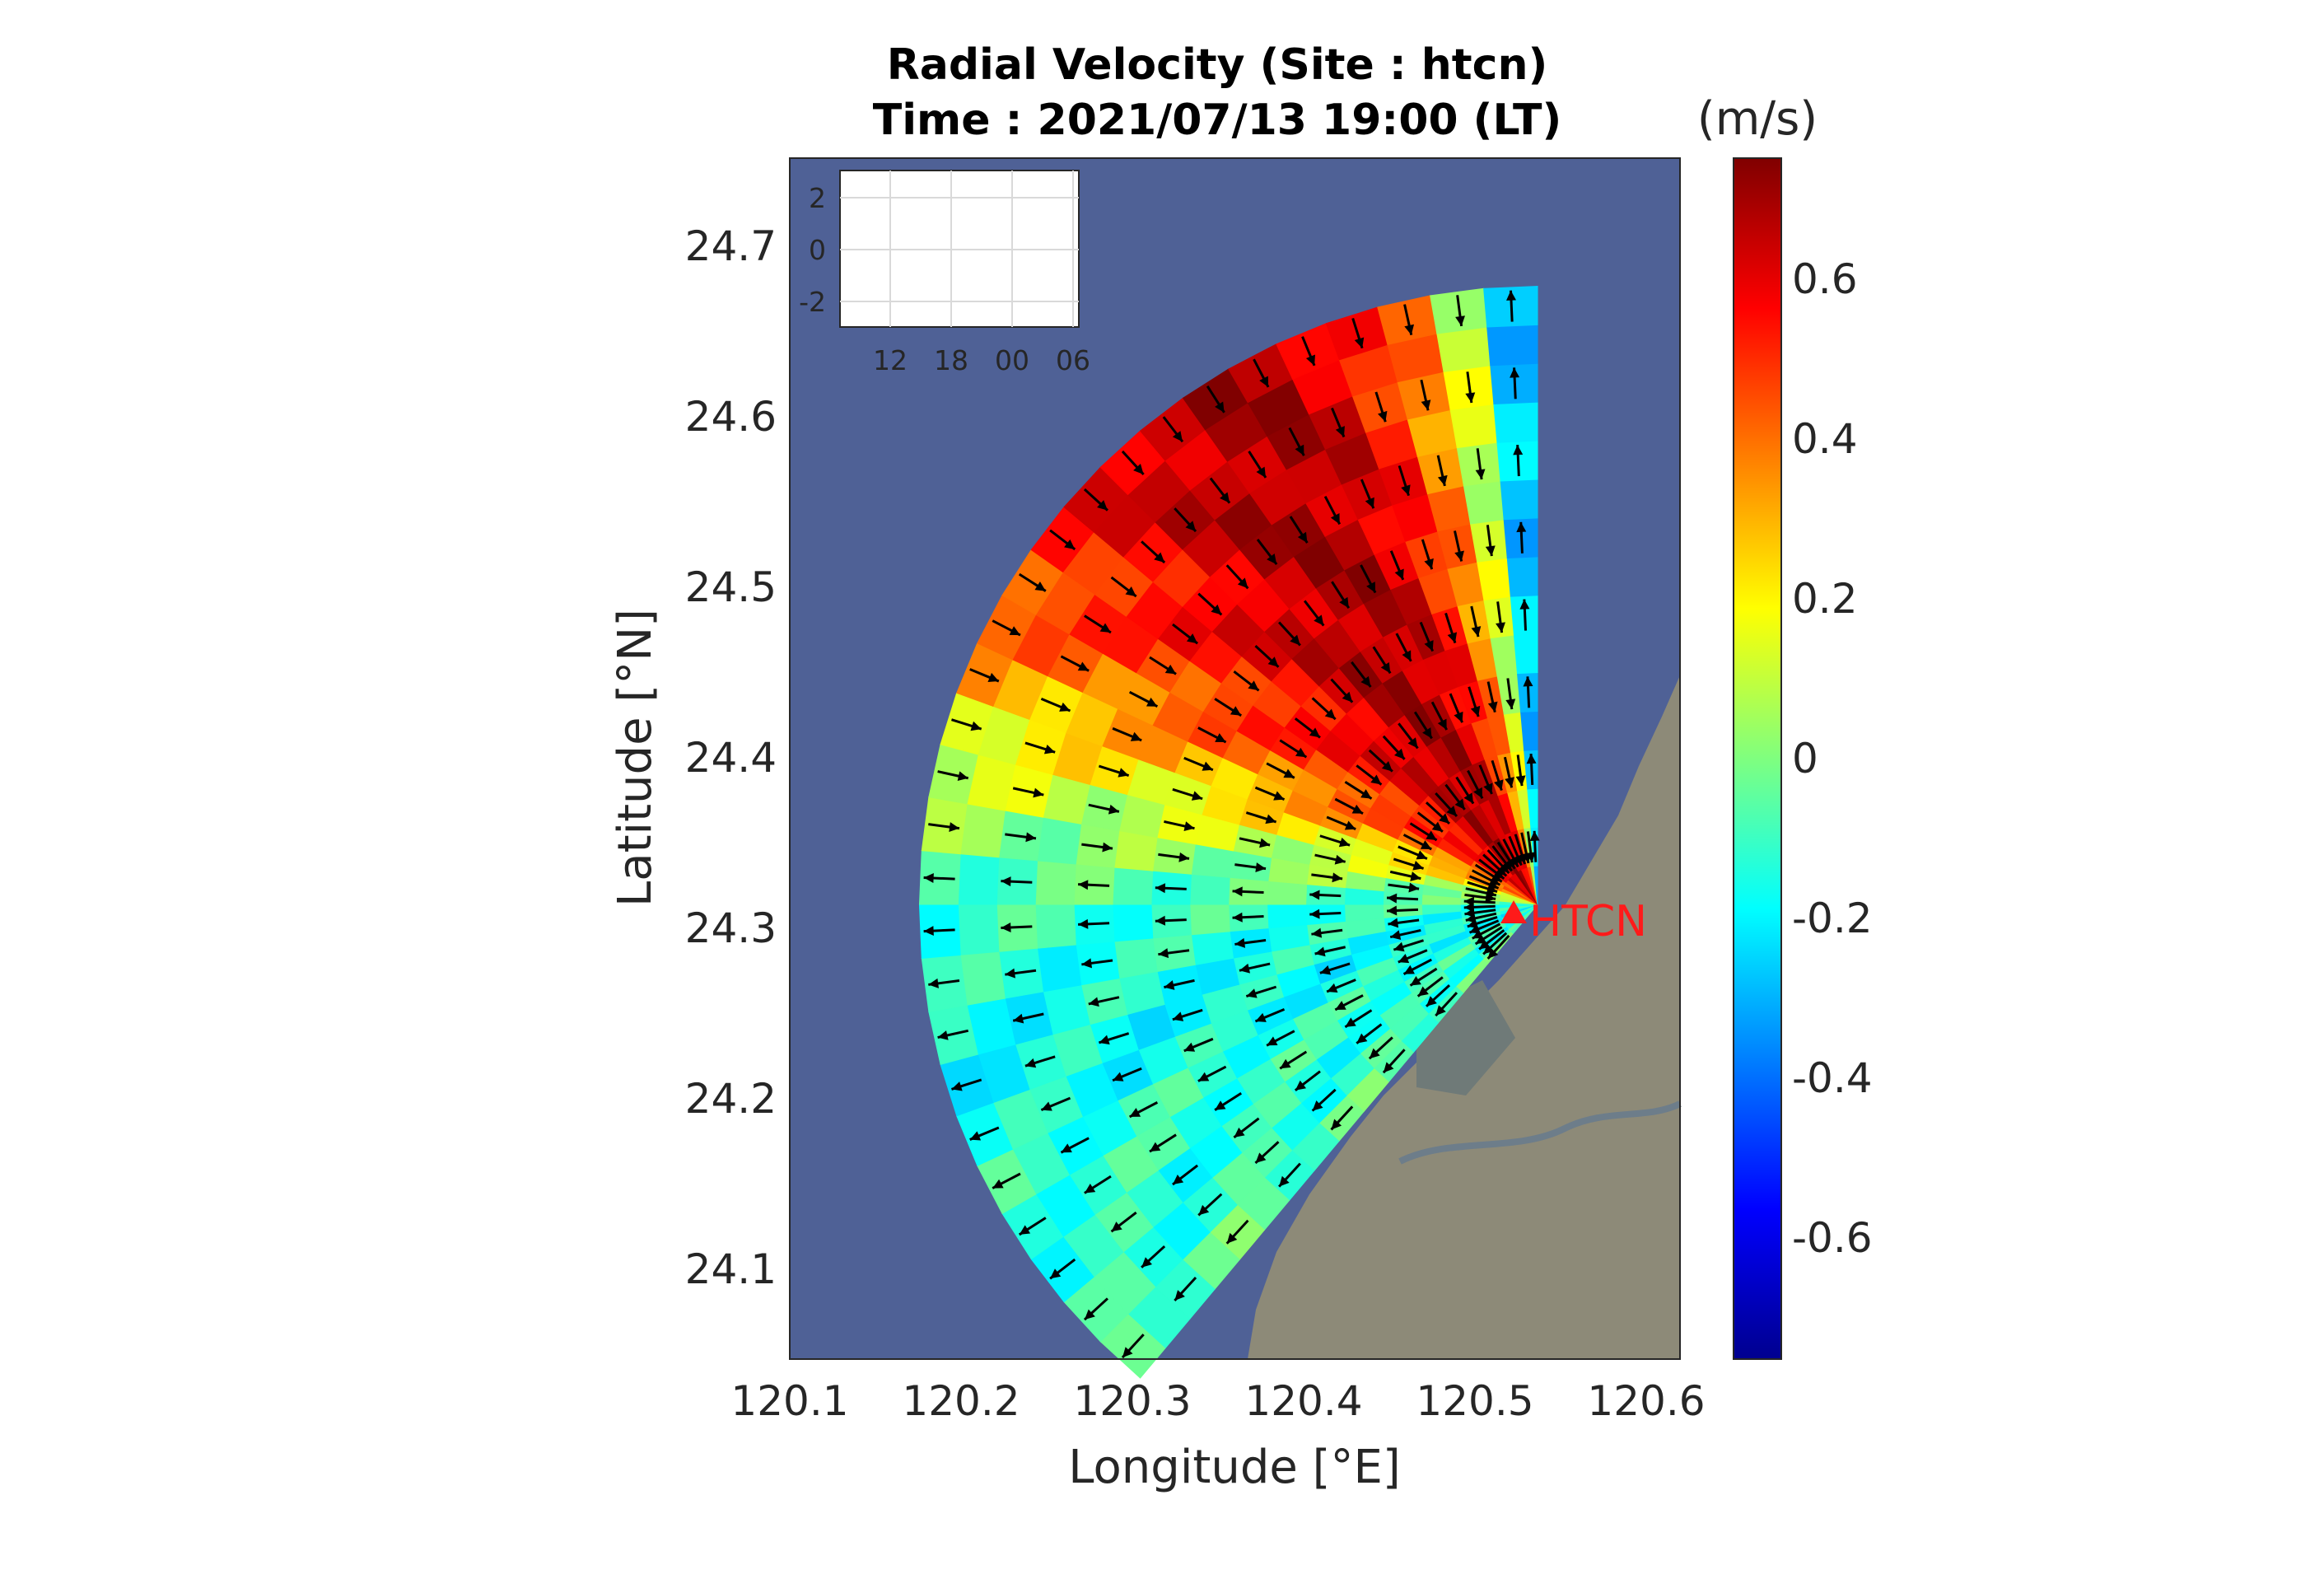 Image resolution: width=2324 pixels, height=1579 pixels. I want to click on y-tick-label: 24.6, so click(731, 417).